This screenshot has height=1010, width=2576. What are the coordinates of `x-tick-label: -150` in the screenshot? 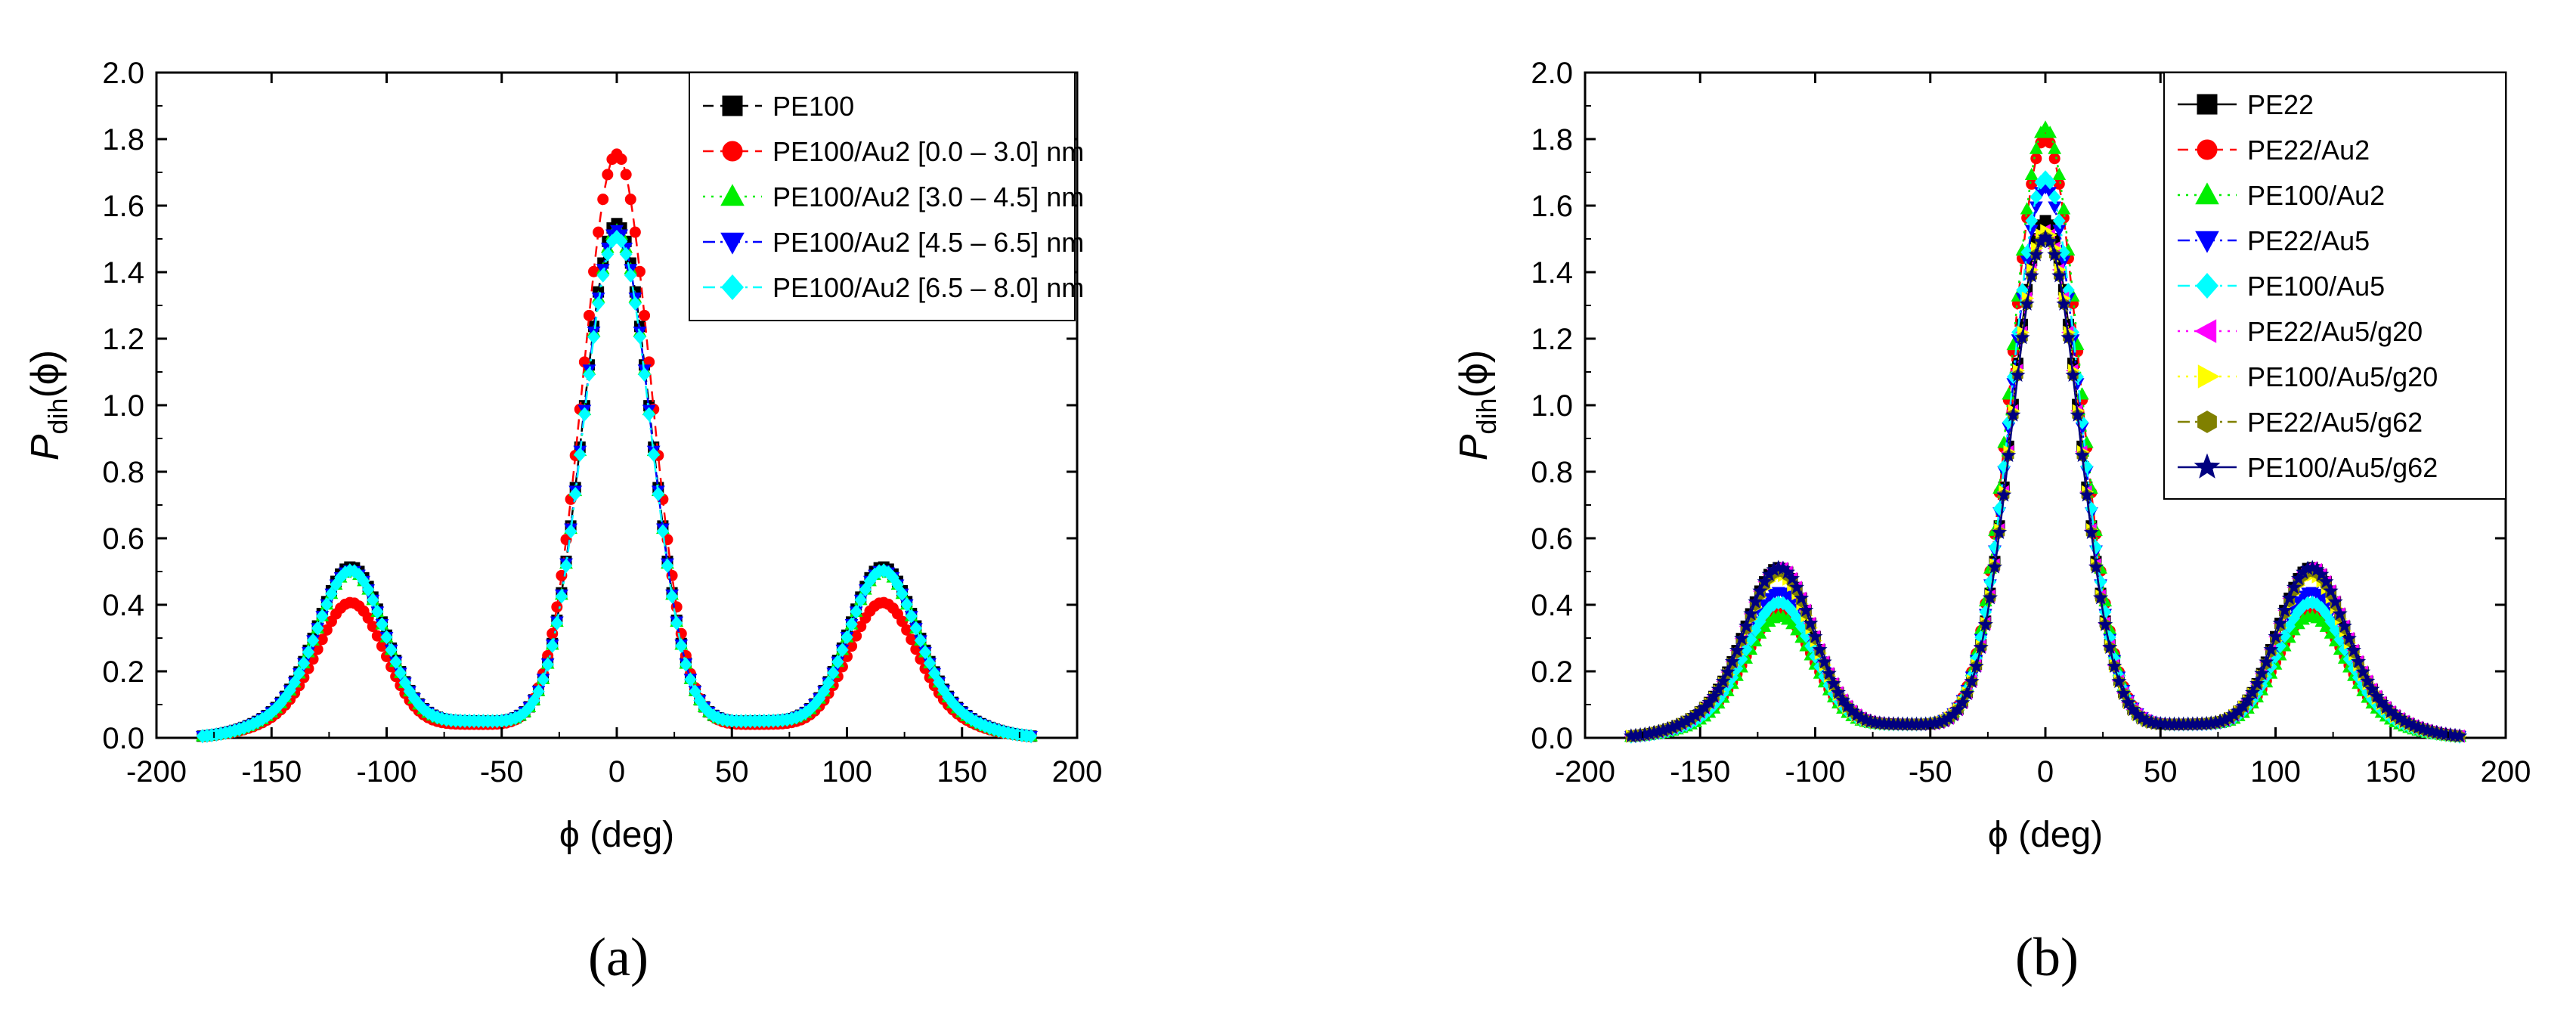 It's located at (271, 772).